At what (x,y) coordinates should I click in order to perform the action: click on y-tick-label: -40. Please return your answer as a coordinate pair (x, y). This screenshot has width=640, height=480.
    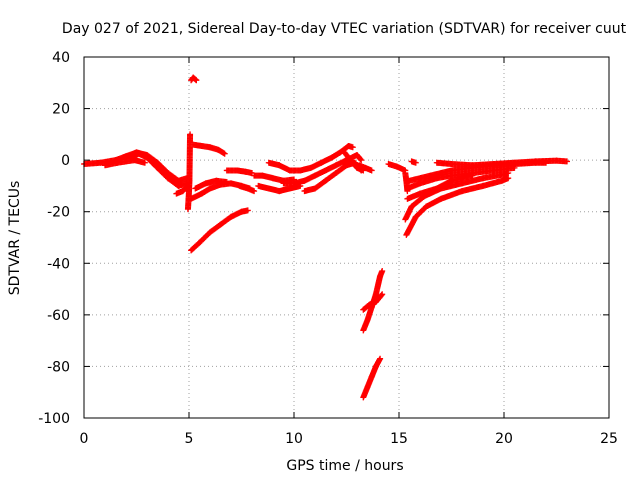
    Looking at the image, I should click on (58, 264).